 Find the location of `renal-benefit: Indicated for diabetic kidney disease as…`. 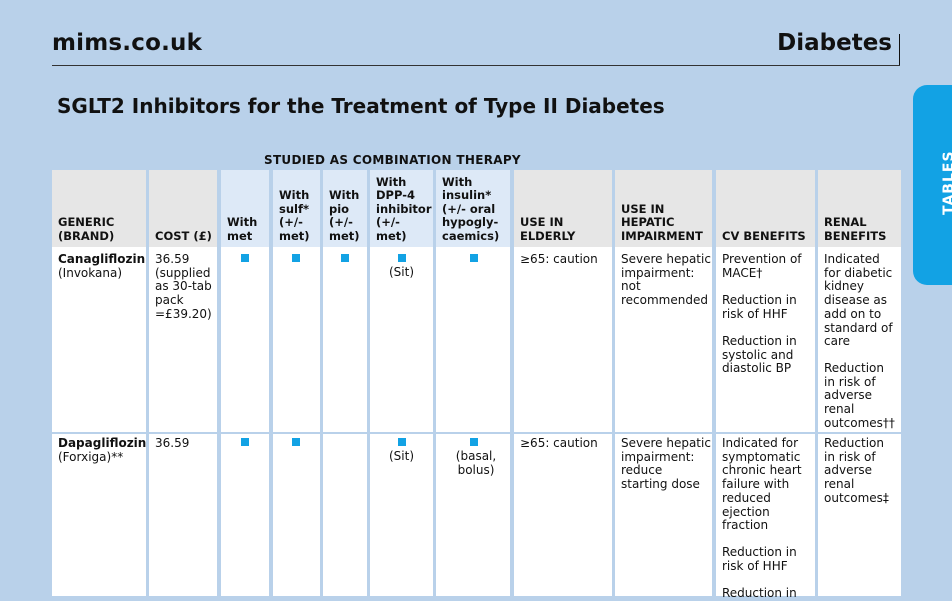

renal-benefit: Indicated for diabetic kidney disease as… is located at coordinates (858, 300).